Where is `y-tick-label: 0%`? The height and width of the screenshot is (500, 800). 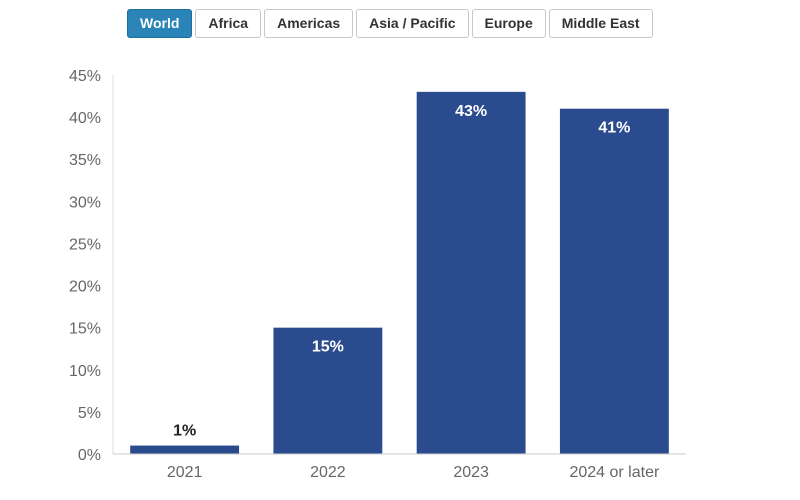 y-tick-label: 0% is located at coordinates (89, 455).